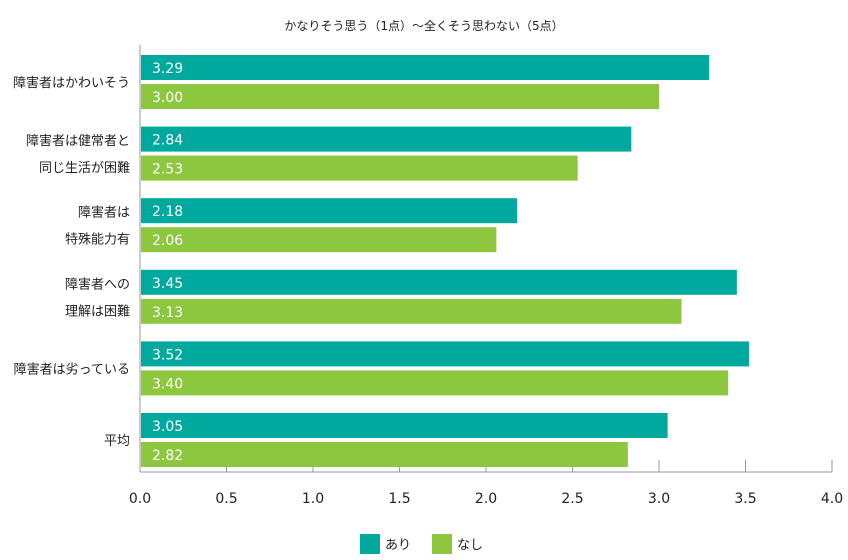 Image resolution: width=848 pixels, height=560 pixels. What do you see at coordinates (97, 240) in the screenshot?
I see `category-label: 特殊能力有` at bounding box center [97, 240].